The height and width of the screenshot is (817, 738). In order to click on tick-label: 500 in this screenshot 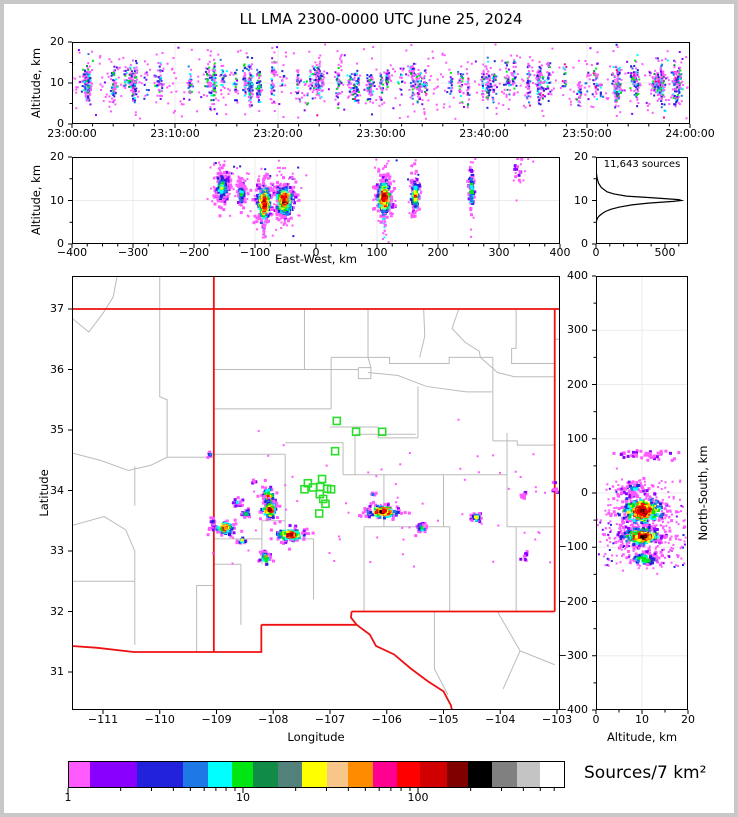, I will do `click(665, 252)`.